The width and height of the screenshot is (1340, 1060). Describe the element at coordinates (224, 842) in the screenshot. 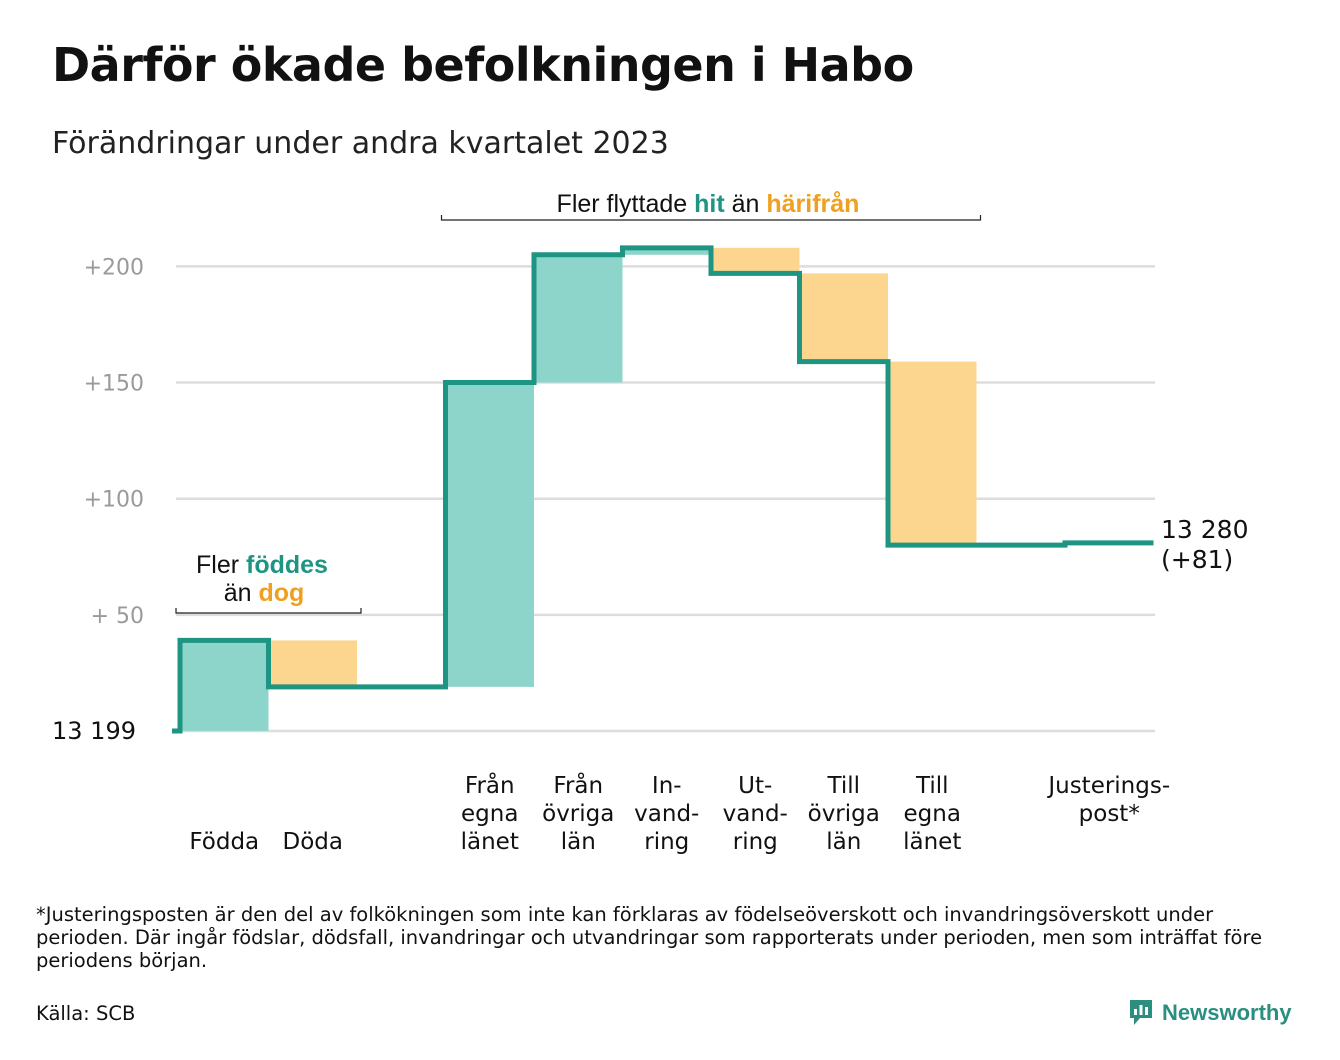

I see `category-label: Födda` at that location.